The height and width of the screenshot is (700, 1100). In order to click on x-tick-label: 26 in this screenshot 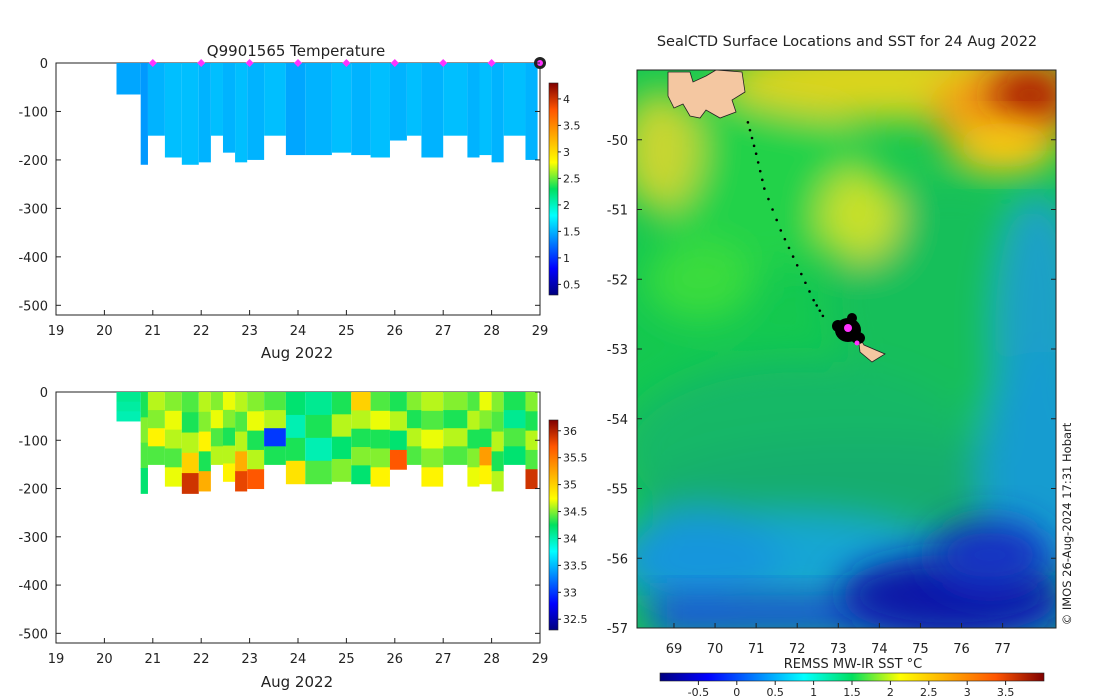, I will do `click(395, 659)`.